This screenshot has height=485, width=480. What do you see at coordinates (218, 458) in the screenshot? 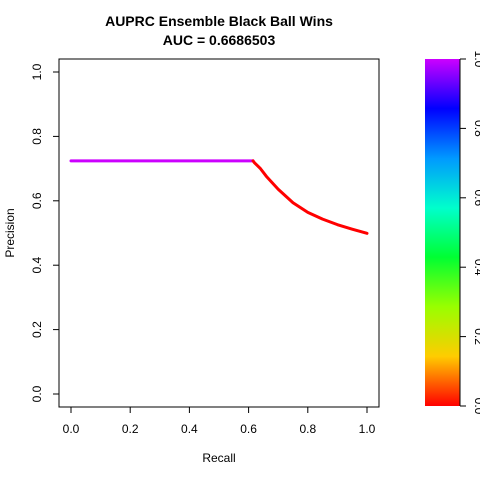
I see `x-axis-label: Recall` at bounding box center [218, 458].